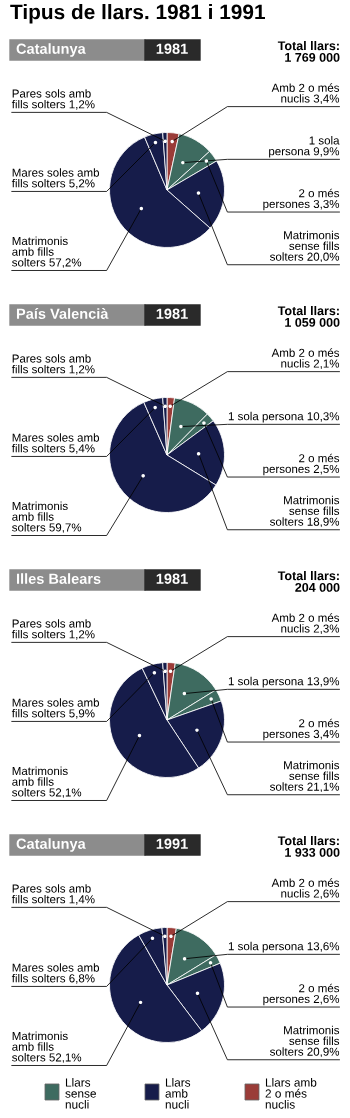  I want to click on slice-label: Amb 2 o més nuclis 2,1%, so click(305, 358).